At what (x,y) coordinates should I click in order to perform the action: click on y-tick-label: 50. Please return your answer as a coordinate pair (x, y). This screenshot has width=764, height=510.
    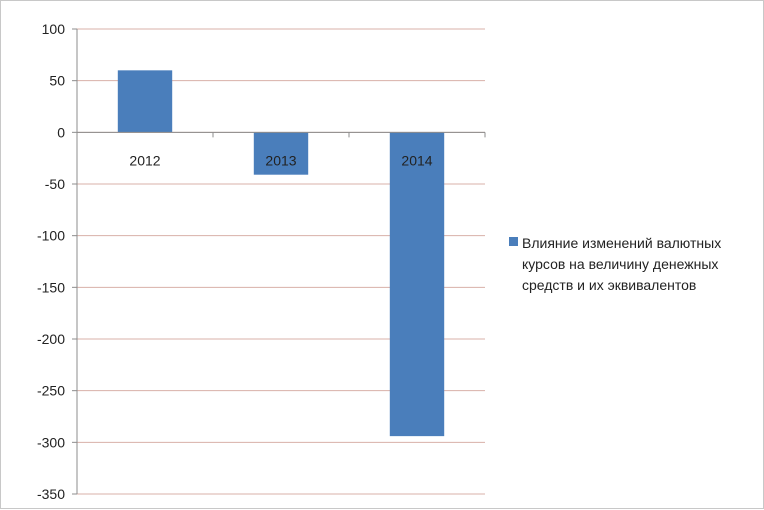
    Looking at the image, I should click on (57, 81).